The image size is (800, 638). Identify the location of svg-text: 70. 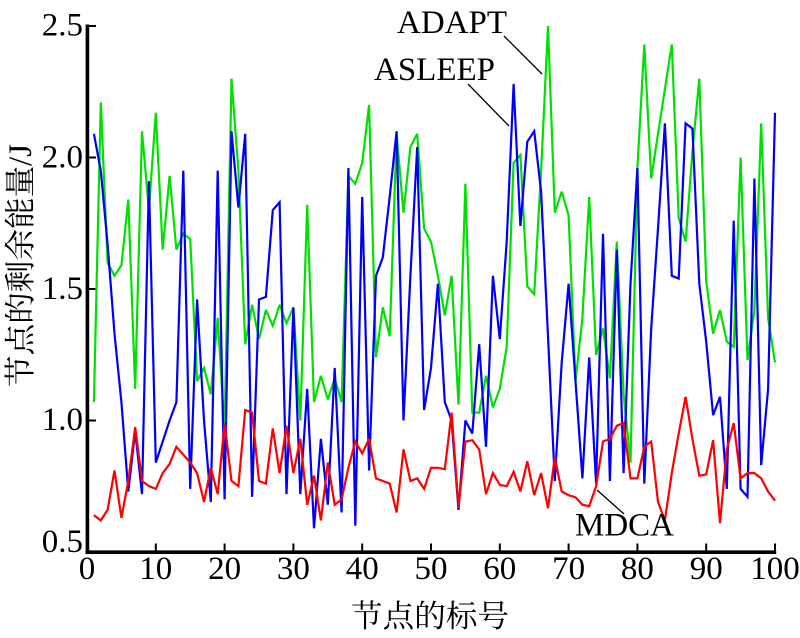
(568, 569).